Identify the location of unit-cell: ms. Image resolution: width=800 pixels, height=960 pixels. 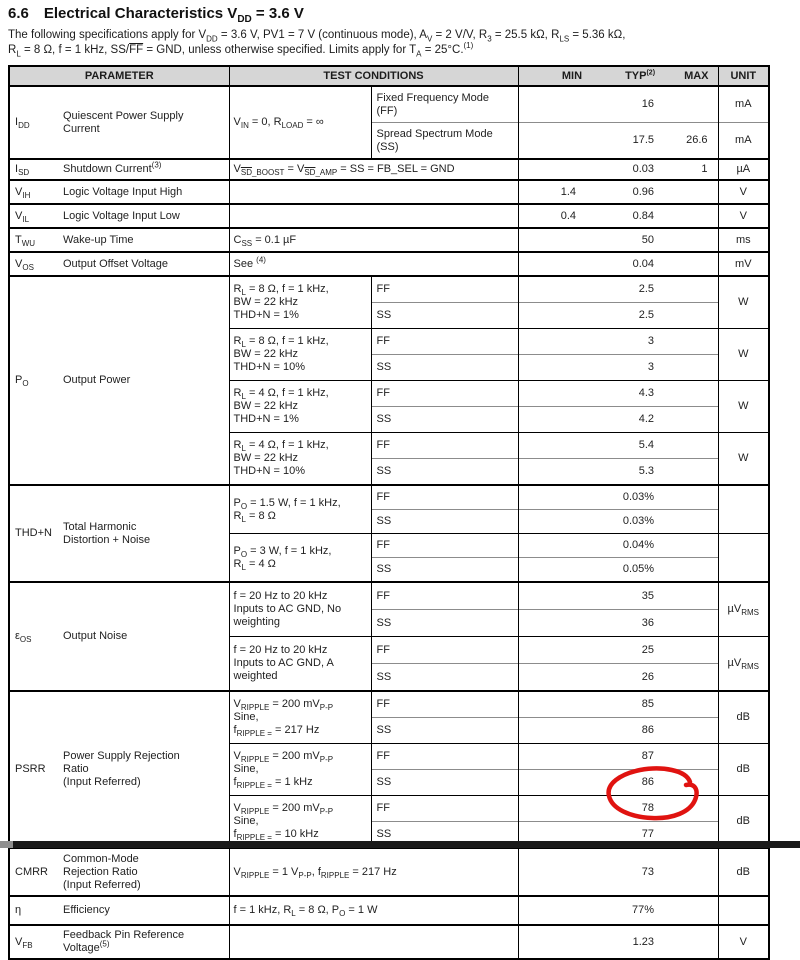
(743, 239).